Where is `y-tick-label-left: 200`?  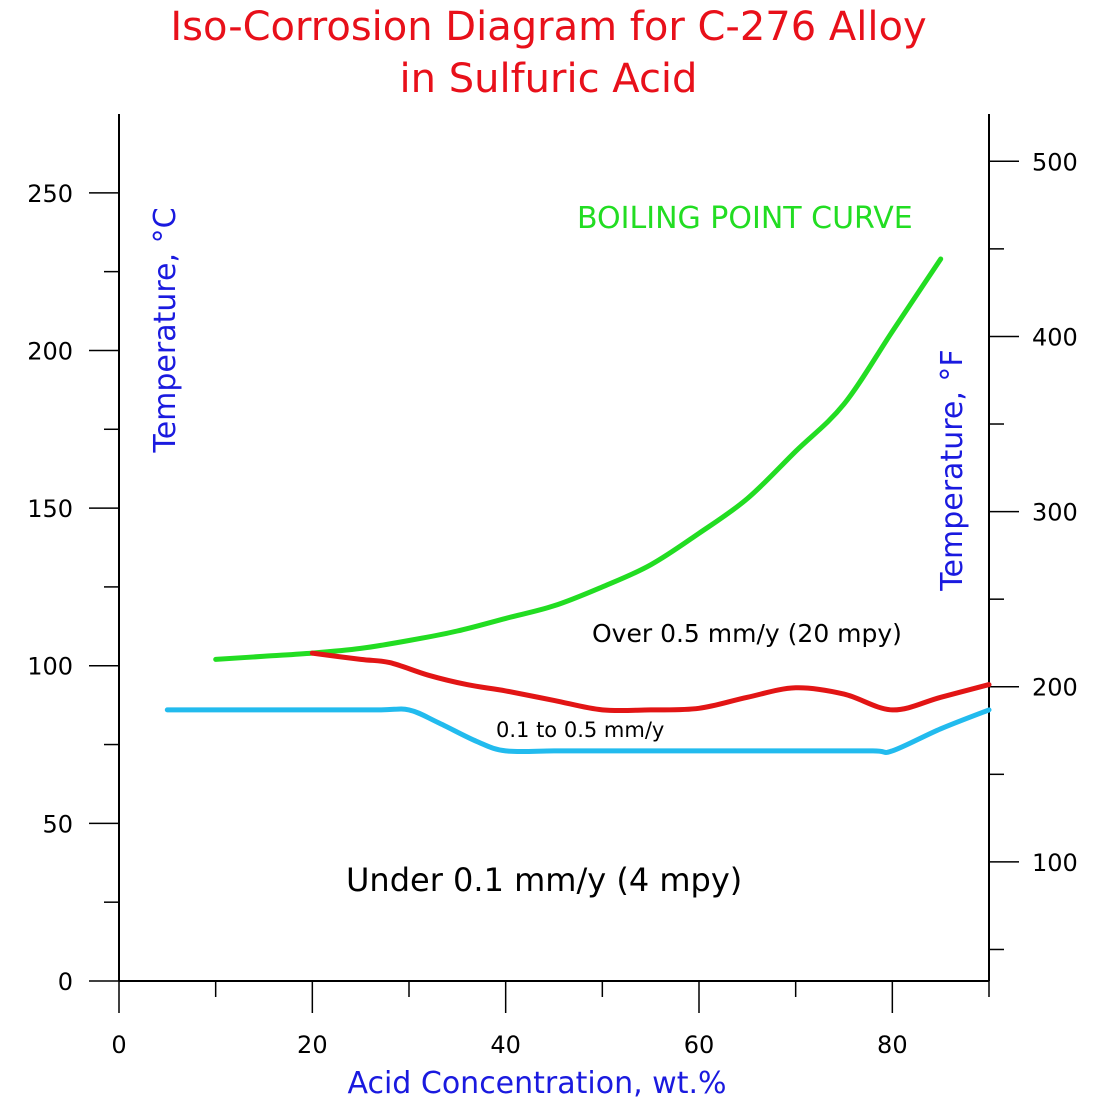 y-tick-label-left: 200 is located at coordinates (50, 351).